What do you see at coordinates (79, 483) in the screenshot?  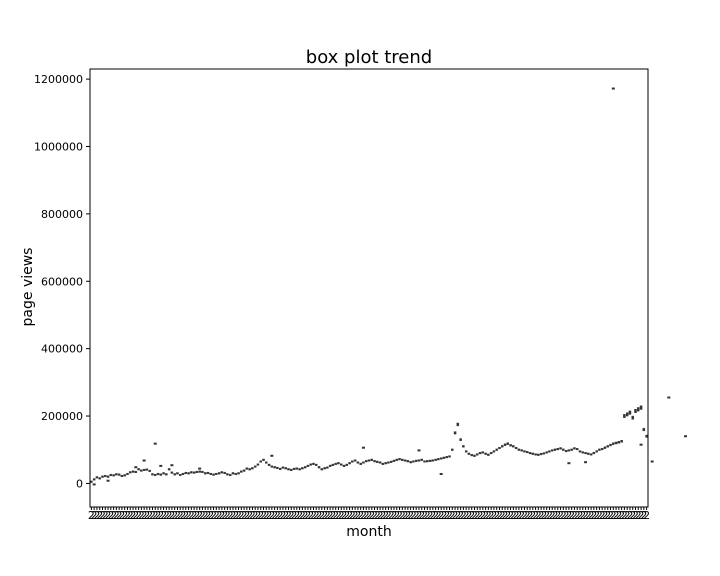 I see `y-tick-label: 0` at bounding box center [79, 483].